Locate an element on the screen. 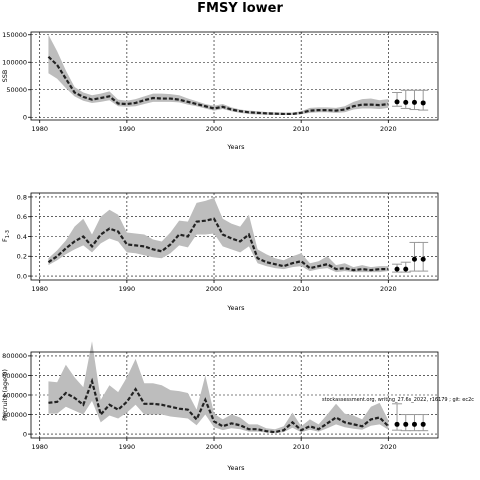 This screenshot has height=480, width=480. panel-recruits-xtick-label: 1990 is located at coordinates (127, 447).